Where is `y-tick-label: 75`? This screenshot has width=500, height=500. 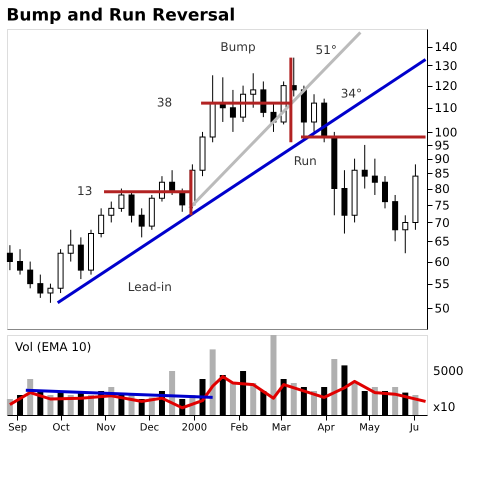 y-tick-label: 75 is located at coordinates (442, 205).